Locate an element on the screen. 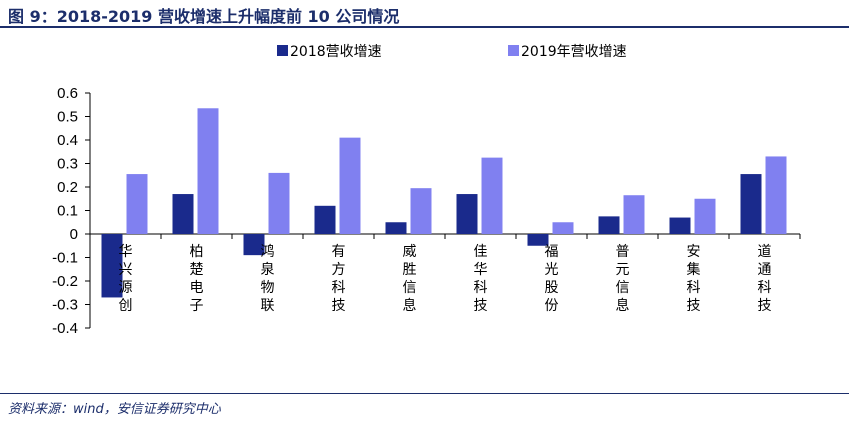 This screenshot has height=421, width=849. y-tick-label: -0.2 is located at coordinates (65, 281).